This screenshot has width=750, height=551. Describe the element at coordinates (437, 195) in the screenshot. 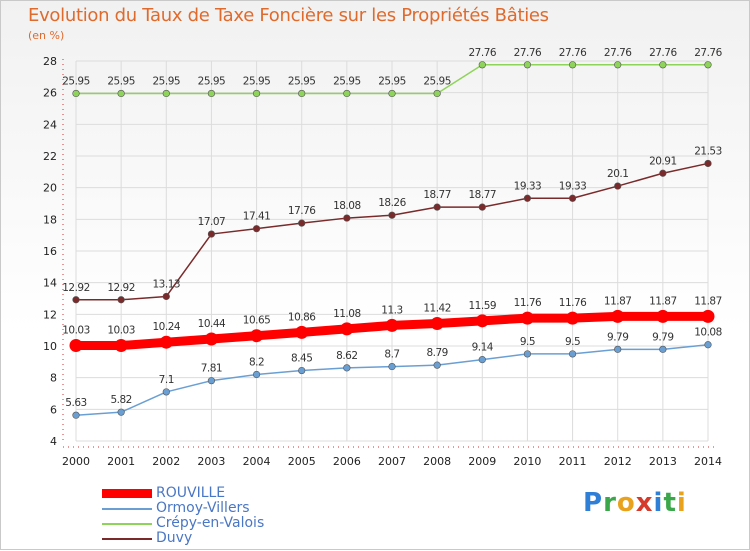

I see `data-label-duvy-2008: 18.77` at that location.